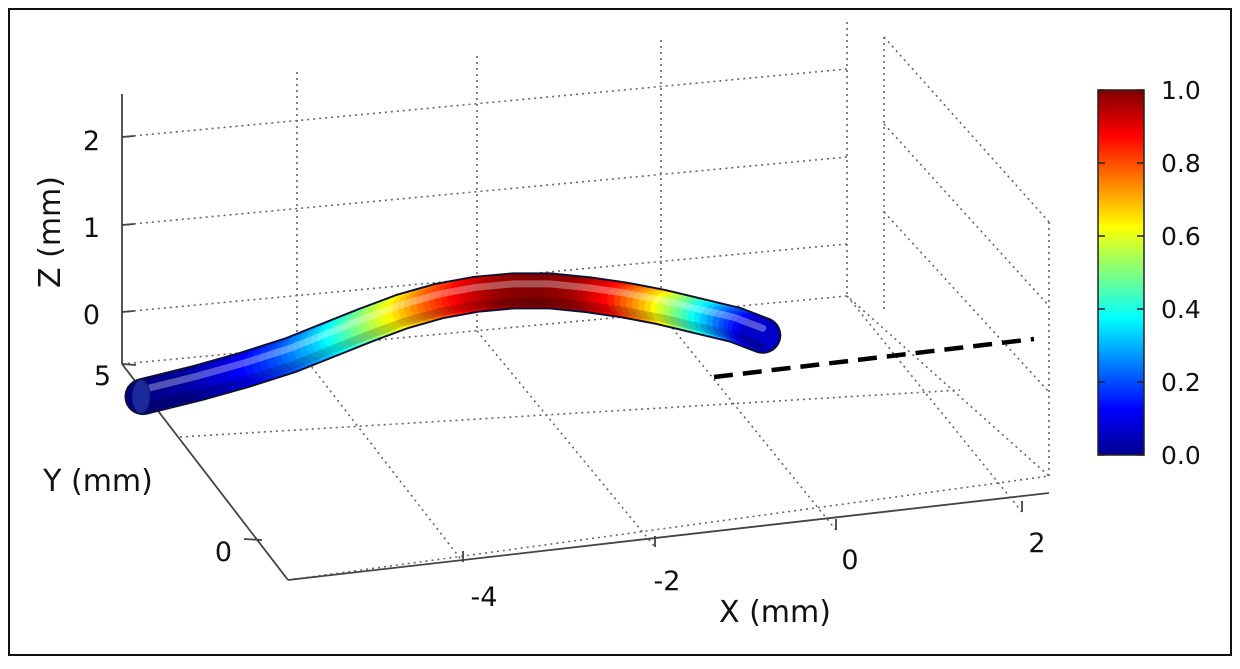  Describe the element at coordinates (484, 597) in the screenshot. I see `x-tick-label: -4` at that location.